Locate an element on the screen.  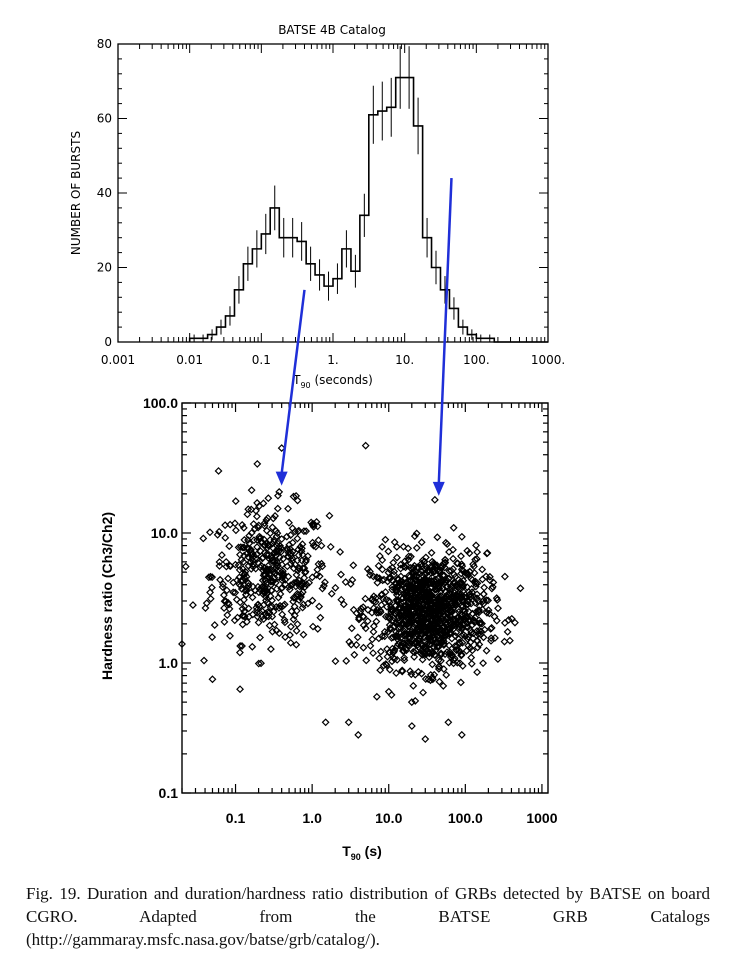
histogram-y-tick-labels: 0 20 40 60 80 is located at coordinates (104, 193).